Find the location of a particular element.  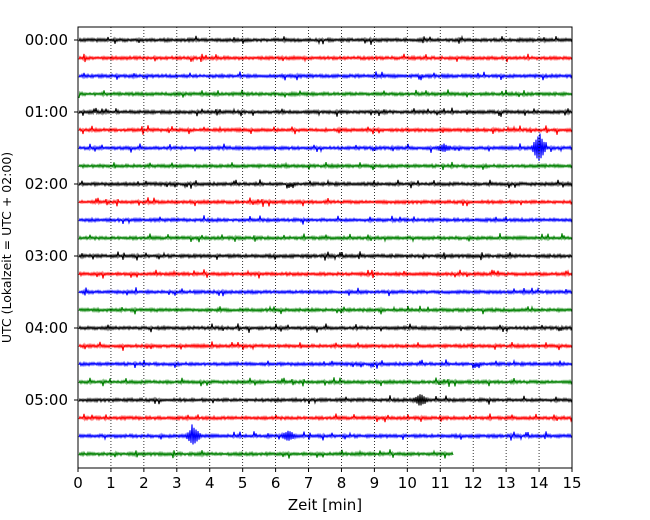

y-tick-label: 03:00 is located at coordinates (46, 256).